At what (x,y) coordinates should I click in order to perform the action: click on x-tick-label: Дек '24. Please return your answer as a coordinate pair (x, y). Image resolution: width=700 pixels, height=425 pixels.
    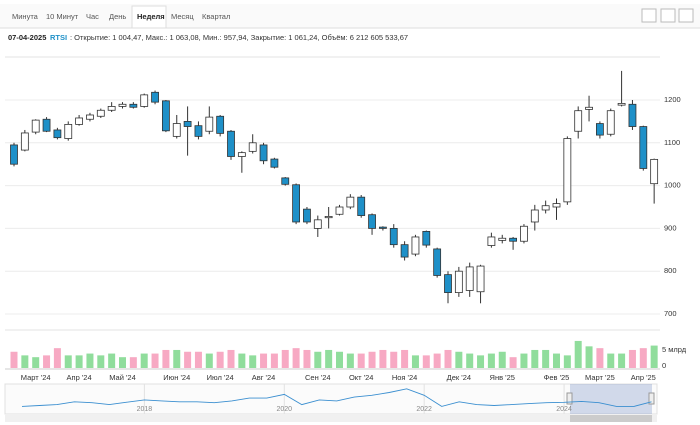
    Looking at the image, I should click on (459, 377).